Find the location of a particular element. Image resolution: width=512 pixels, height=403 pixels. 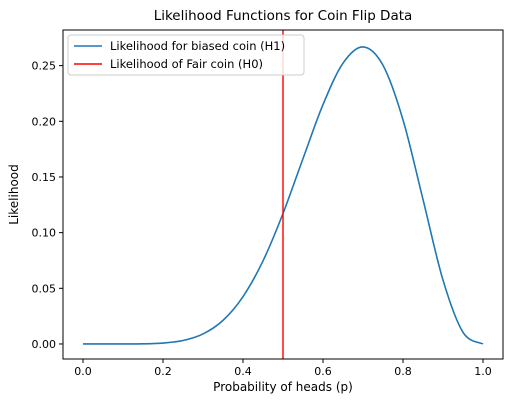

x-tick-label: 1.0 is located at coordinates (483, 371).